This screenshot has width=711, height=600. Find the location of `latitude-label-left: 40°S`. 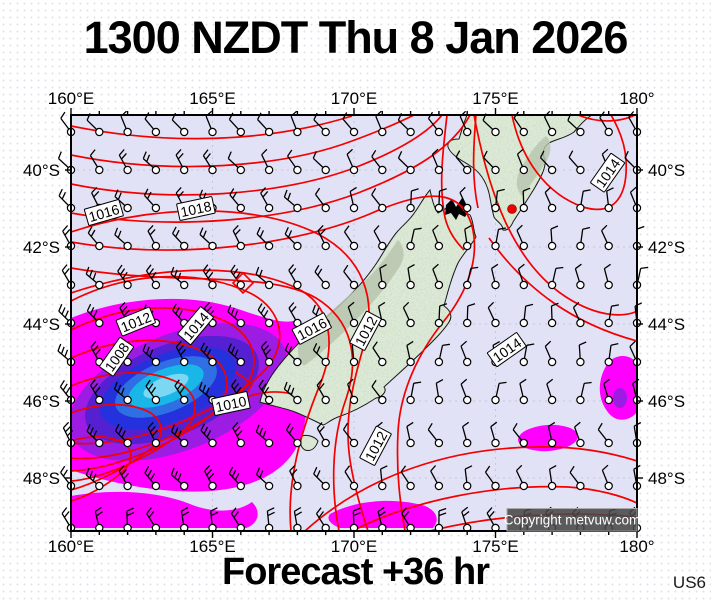

latitude-label-left: 40°S is located at coordinates (41, 170).